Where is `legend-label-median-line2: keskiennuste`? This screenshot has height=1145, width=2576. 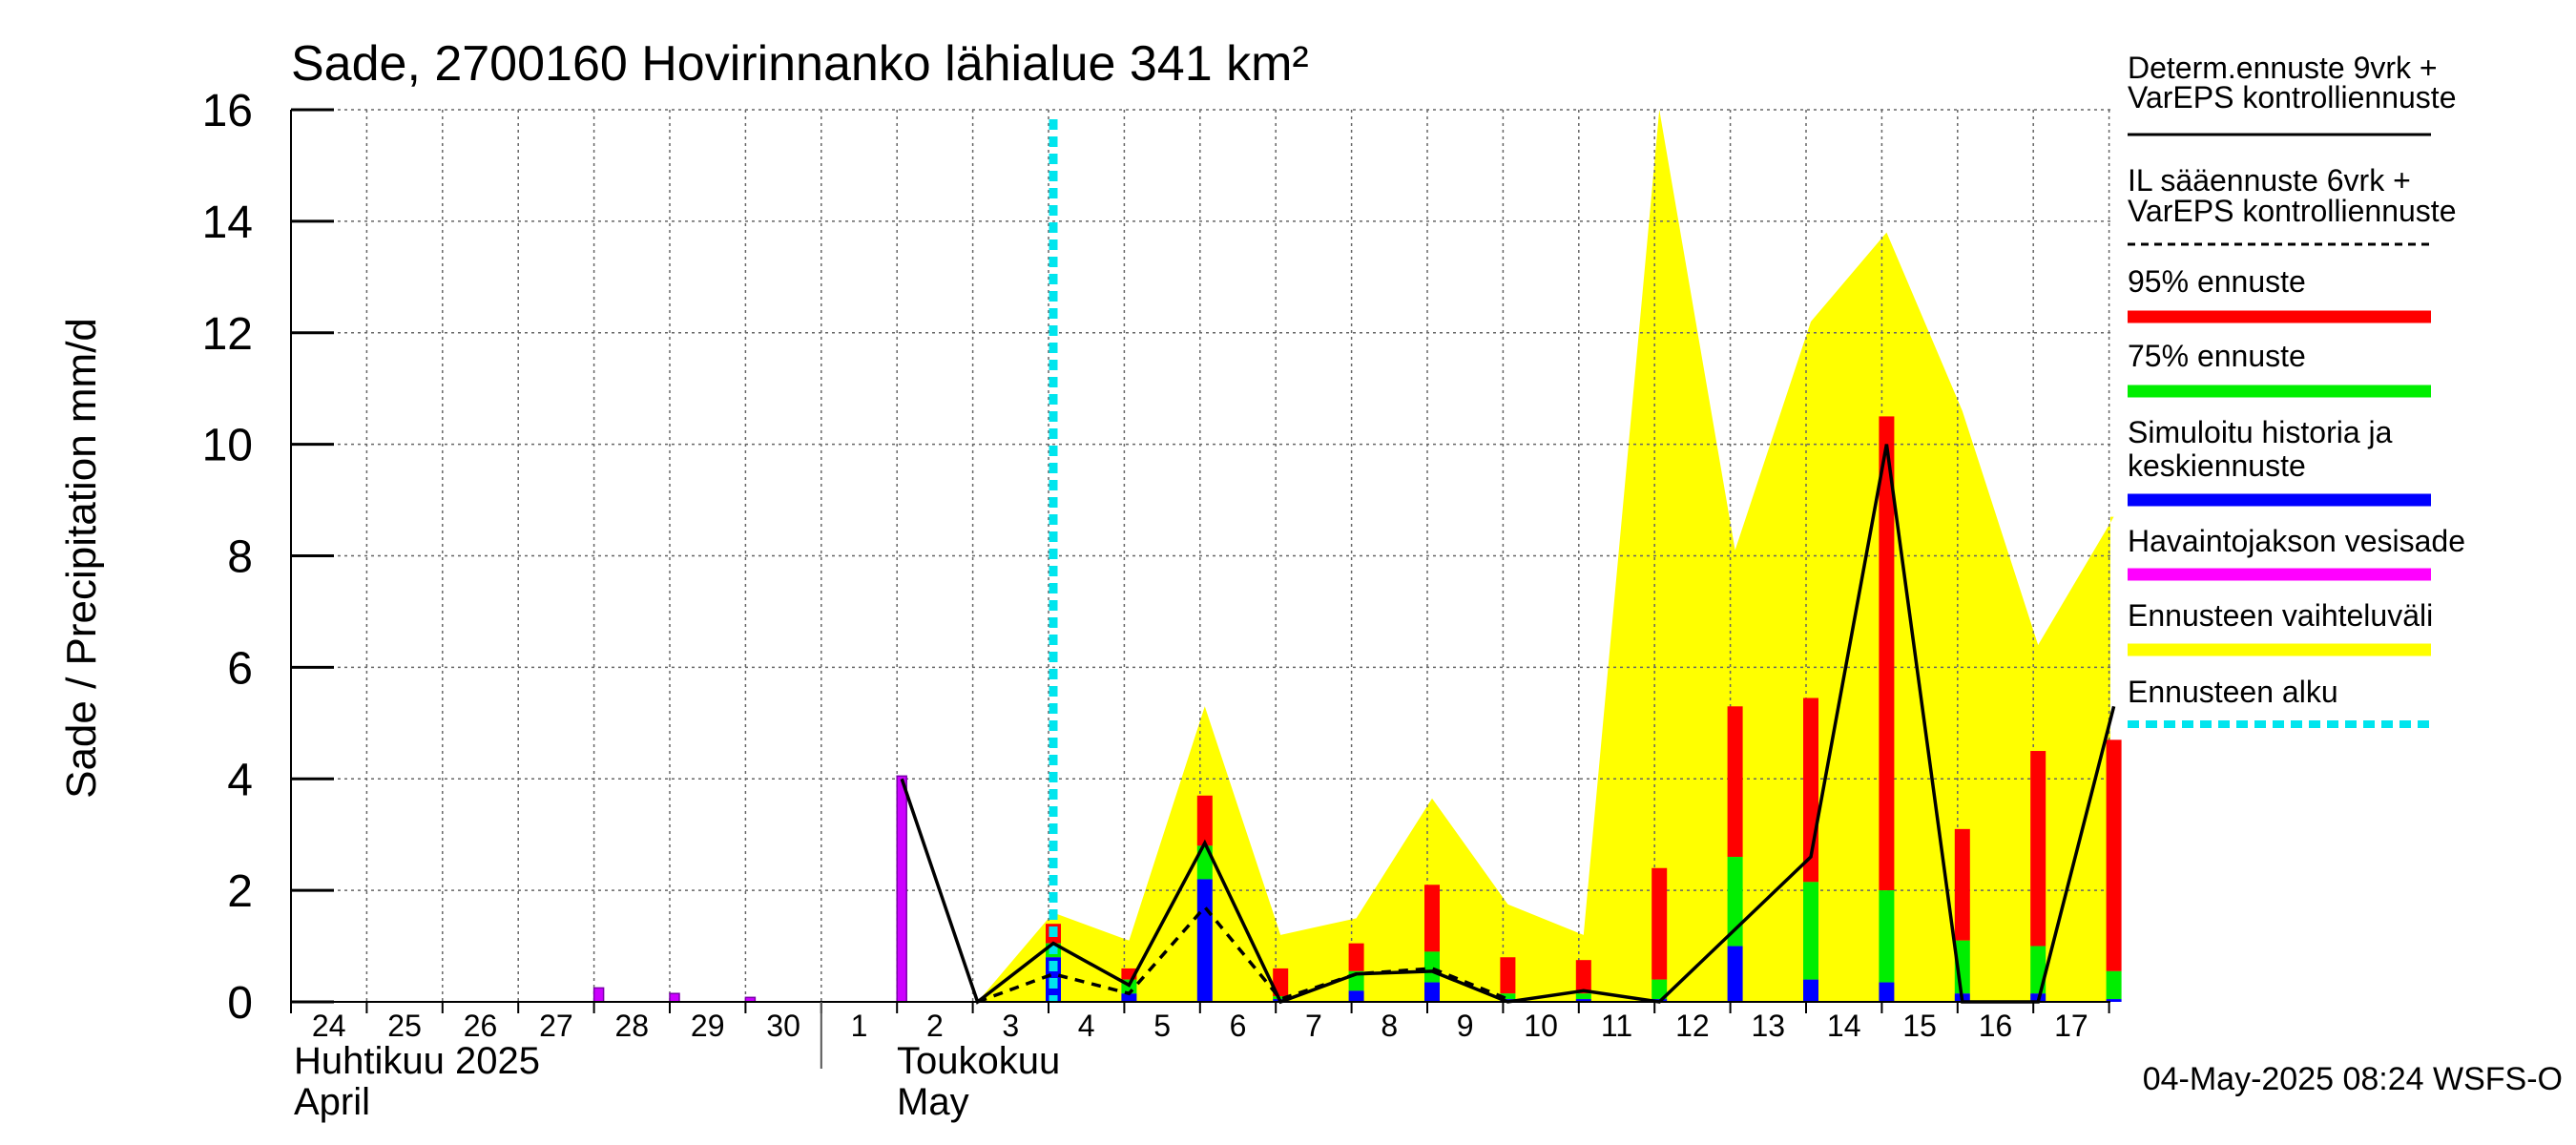
legend-label-median-line2: keskiennuste is located at coordinates (2217, 465).